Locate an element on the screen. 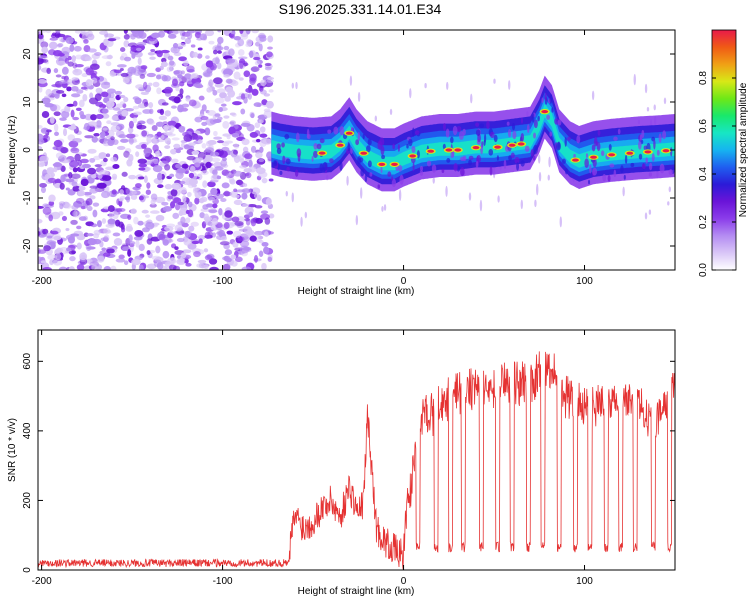  colorbar-tick-label: 0.8 is located at coordinates (703, 78).